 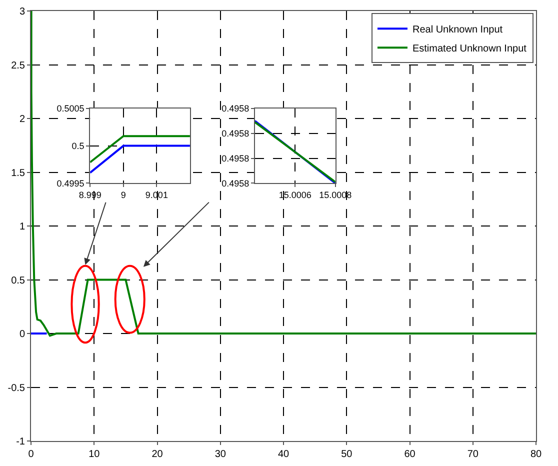 What do you see at coordinates (220, 454) in the screenshot?
I see `x-tick-label: 30` at bounding box center [220, 454].